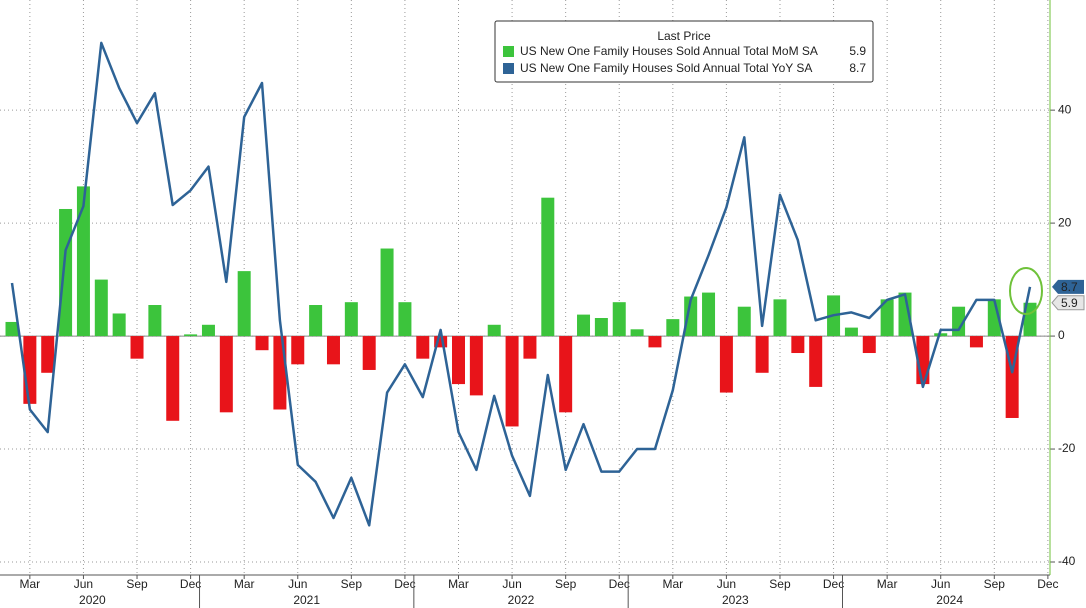 The height and width of the screenshot is (608, 1086). Describe the element at coordinates (684, 36) in the screenshot. I see `legend-title: Last Price` at that location.